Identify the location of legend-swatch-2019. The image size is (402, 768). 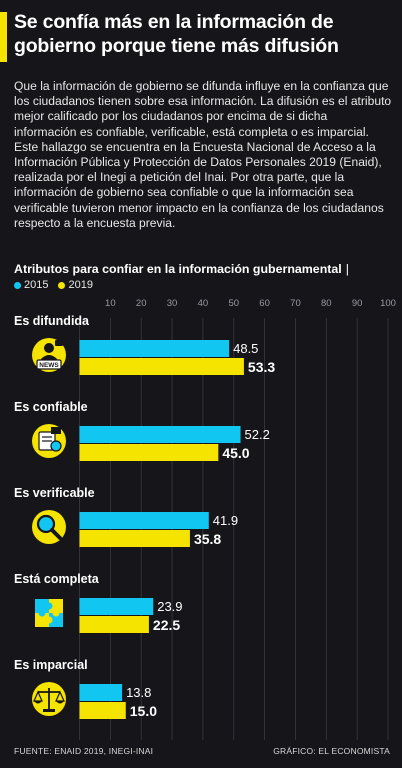
(62, 285).